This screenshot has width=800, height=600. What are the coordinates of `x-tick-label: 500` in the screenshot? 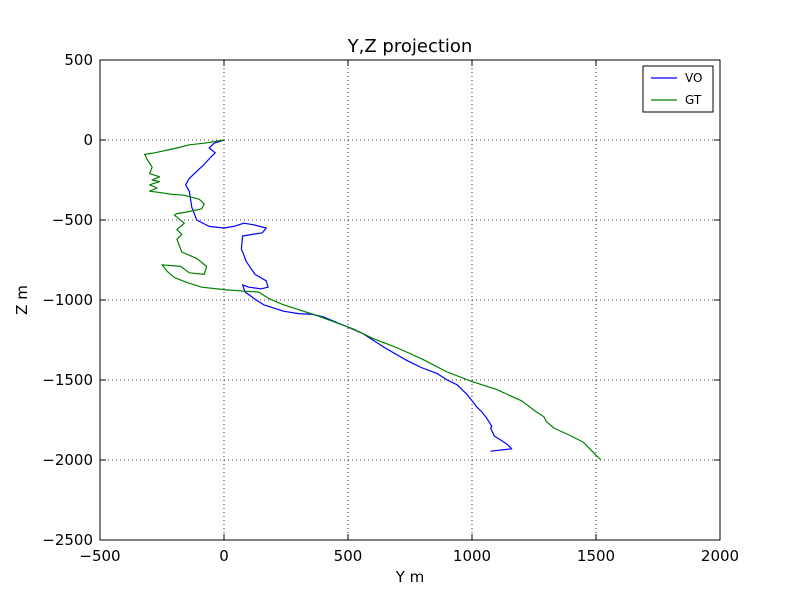 It's located at (348, 556).